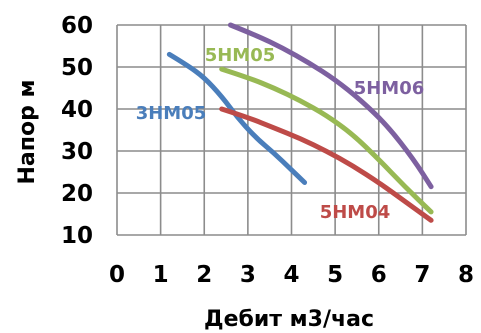 The height and width of the screenshot is (333, 481). I want to click on series-label-5hm06: 5HM06, so click(389, 88).